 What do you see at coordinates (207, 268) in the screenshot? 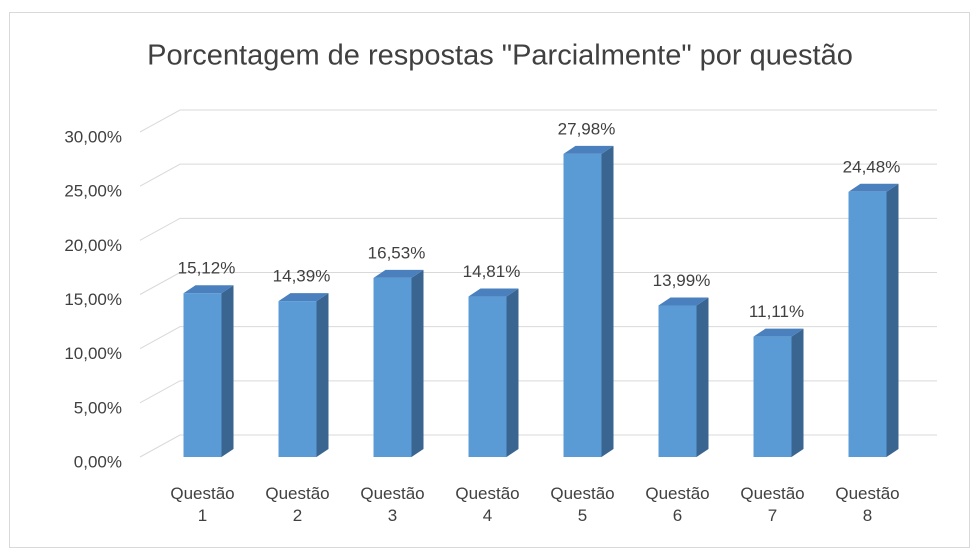
I see `data-label: 15,12%` at bounding box center [207, 268].